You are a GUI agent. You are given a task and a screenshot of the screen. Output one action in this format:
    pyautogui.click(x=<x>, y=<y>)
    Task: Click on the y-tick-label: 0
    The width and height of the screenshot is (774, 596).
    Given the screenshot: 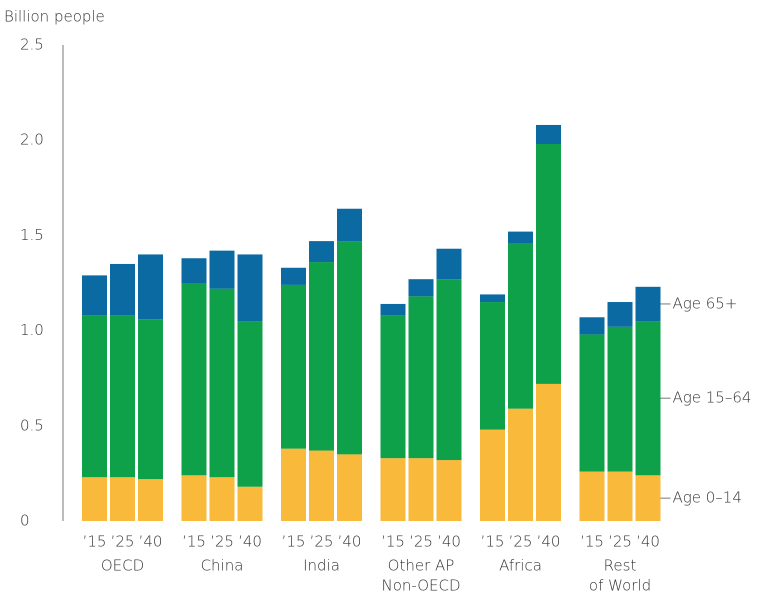 What is the action you would take?
    pyautogui.click(x=25, y=521)
    